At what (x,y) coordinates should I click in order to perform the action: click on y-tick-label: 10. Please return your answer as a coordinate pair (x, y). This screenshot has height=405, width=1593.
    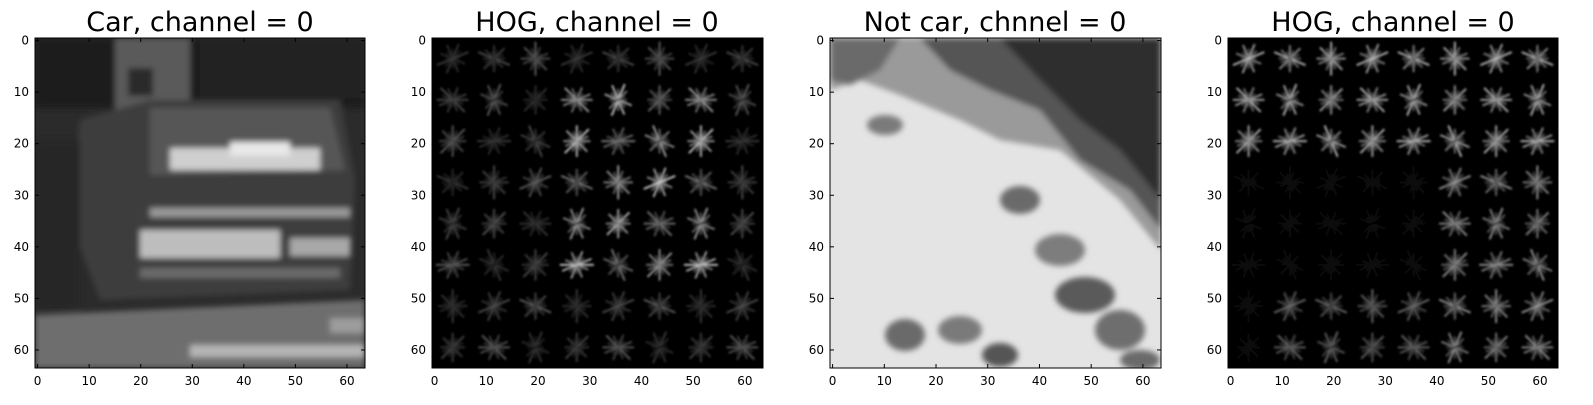
    Looking at the image, I should click on (1214, 92).